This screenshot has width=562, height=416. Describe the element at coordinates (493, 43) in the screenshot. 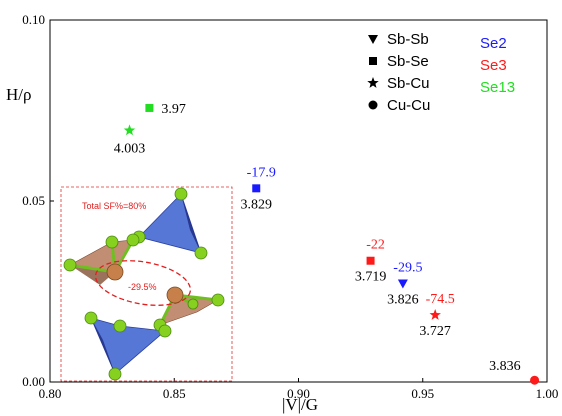

I see `legend-color-label: Se2` at that location.